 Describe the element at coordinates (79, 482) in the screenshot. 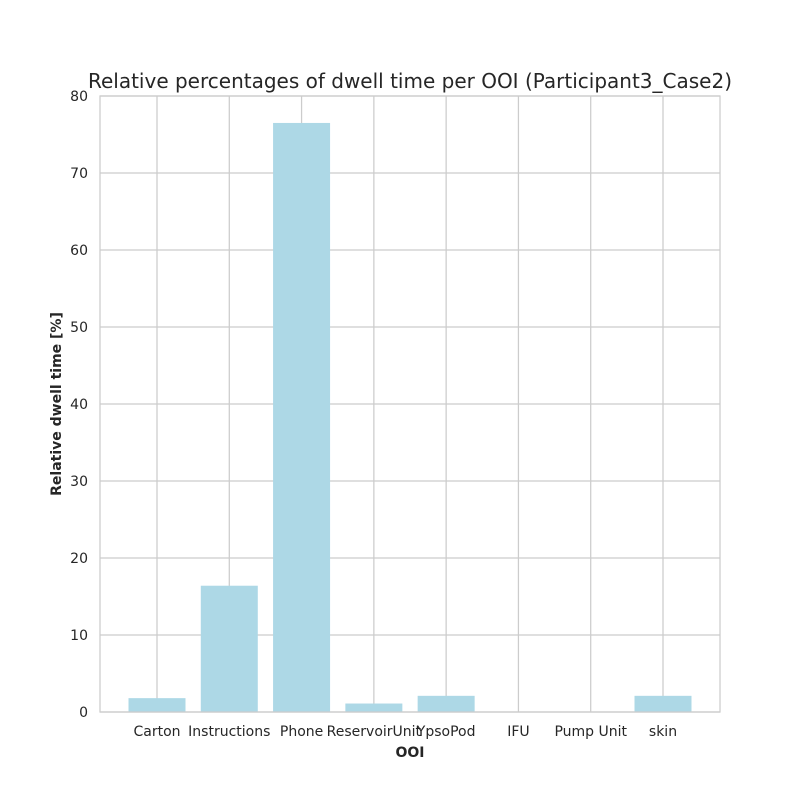

I see `y-tick-label: 30` at that location.